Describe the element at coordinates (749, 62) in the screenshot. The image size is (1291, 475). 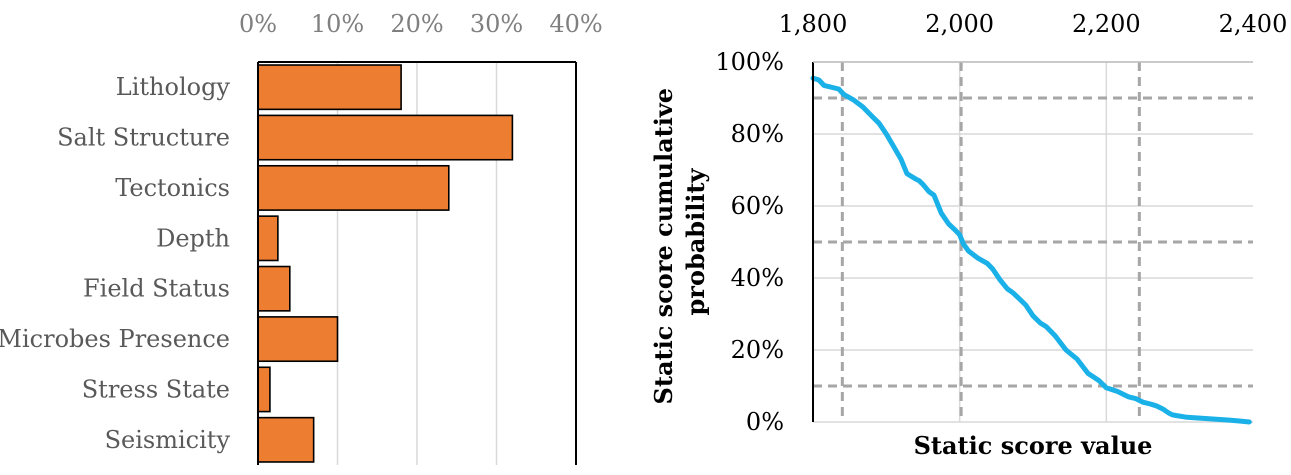
I see `line-y-tick-label: 100%` at that location.